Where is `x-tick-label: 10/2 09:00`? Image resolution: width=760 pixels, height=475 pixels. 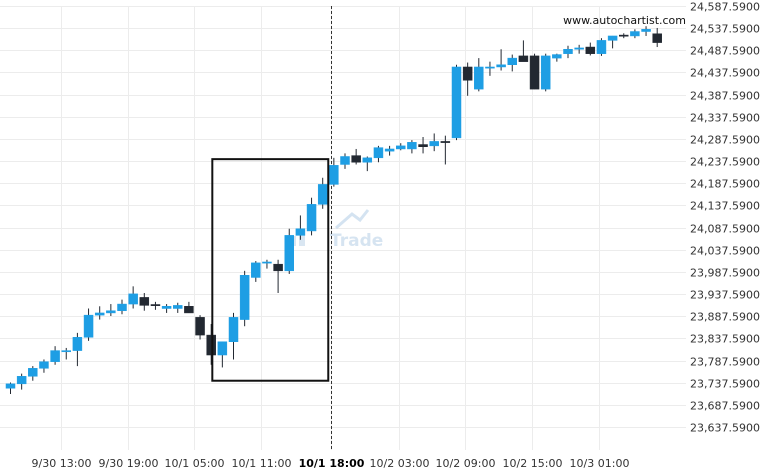 x-tick-label: 10/2 09:00 is located at coordinates (466, 463).